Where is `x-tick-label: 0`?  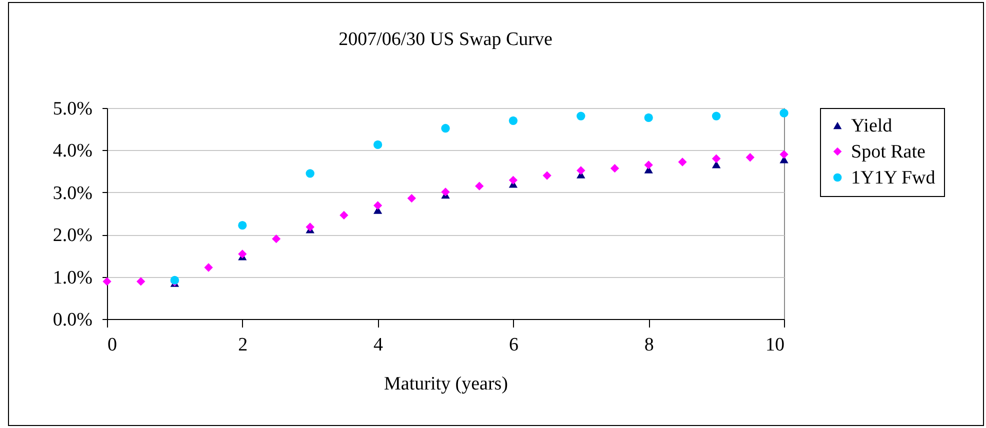 x-tick-label: 0 is located at coordinates (112, 345).